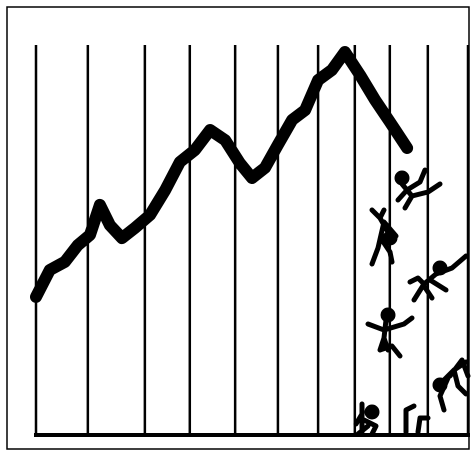  I want to click on falling-figures, so click(412, 302).